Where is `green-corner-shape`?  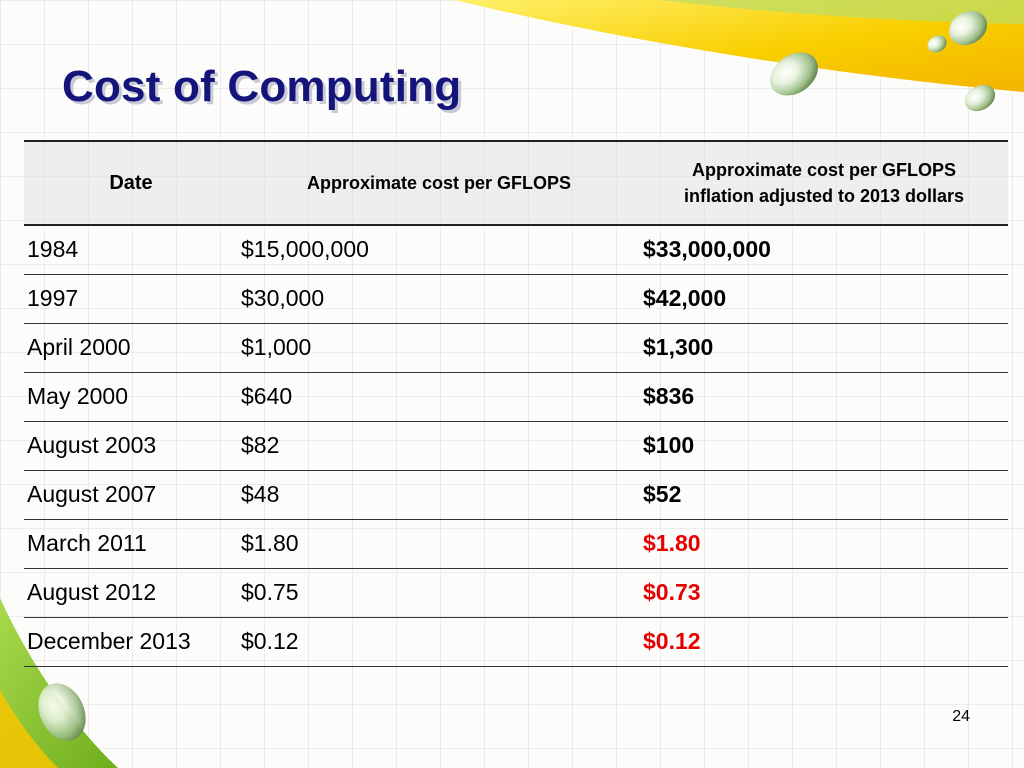
green-corner-shape is located at coordinates (59, 683).